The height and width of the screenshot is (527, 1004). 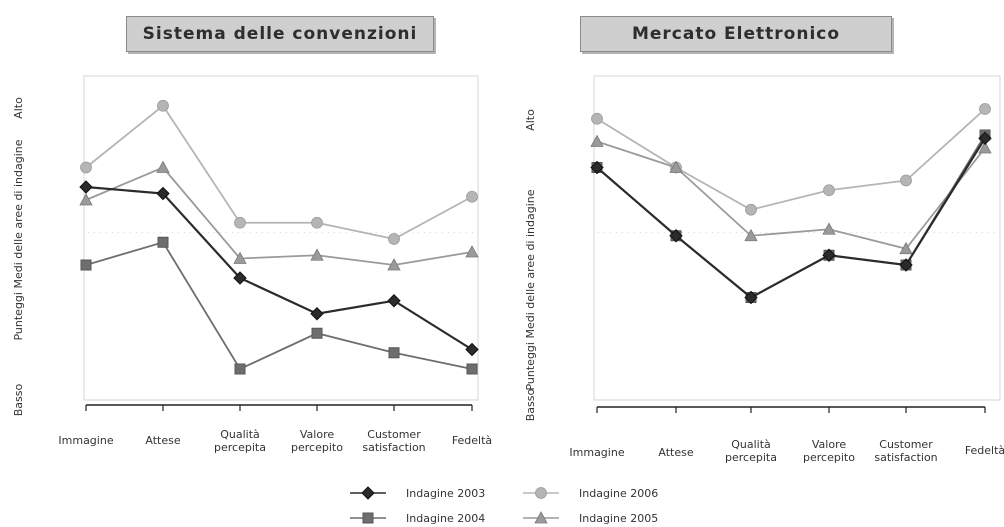 I want to click on x-tick-label-right-0: Immagine, so click(x=596, y=452).